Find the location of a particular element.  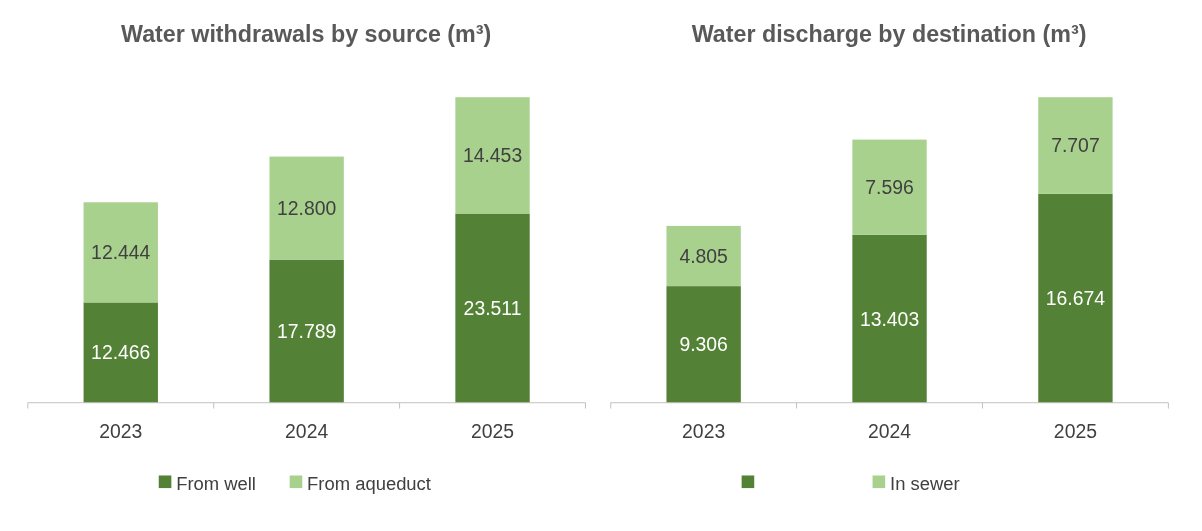

data-label: 4.805 is located at coordinates (703, 255).